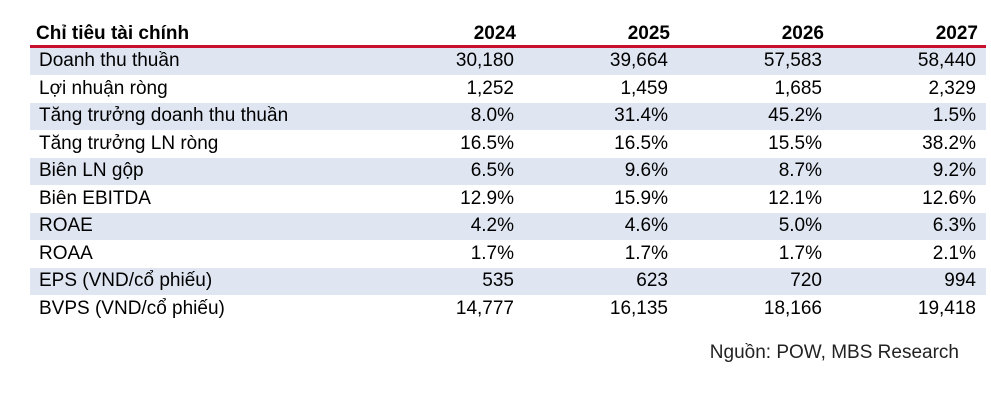 The height and width of the screenshot is (404, 991). Describe the element at coordinates (492, 226) in the screenshot. I see `cell-value: 4.2%` at that location.